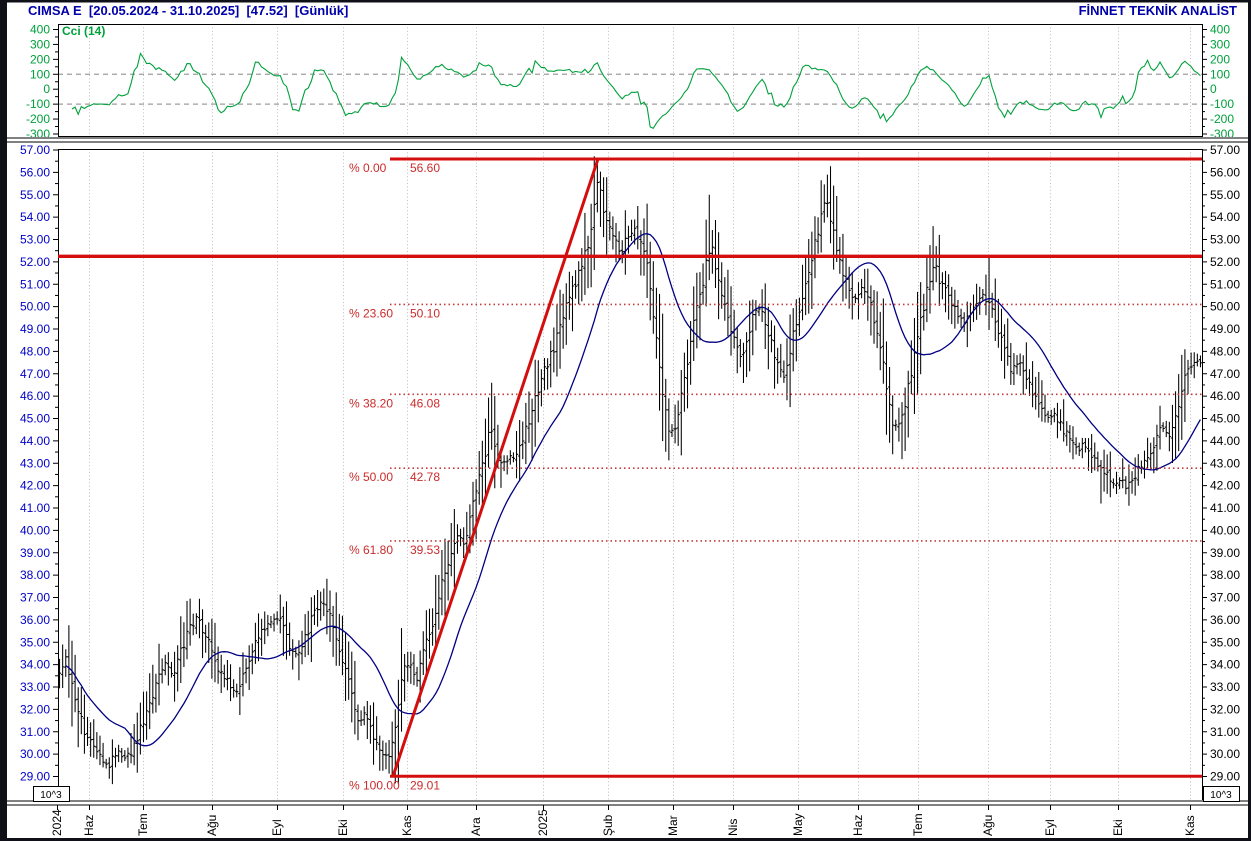 This screenshot has height=841, width=1251. What do you see at coordinates (1225, 284) in the screenshot?
I see `price-axis-label-right: 51.00` at bounding box center [1225, 284].